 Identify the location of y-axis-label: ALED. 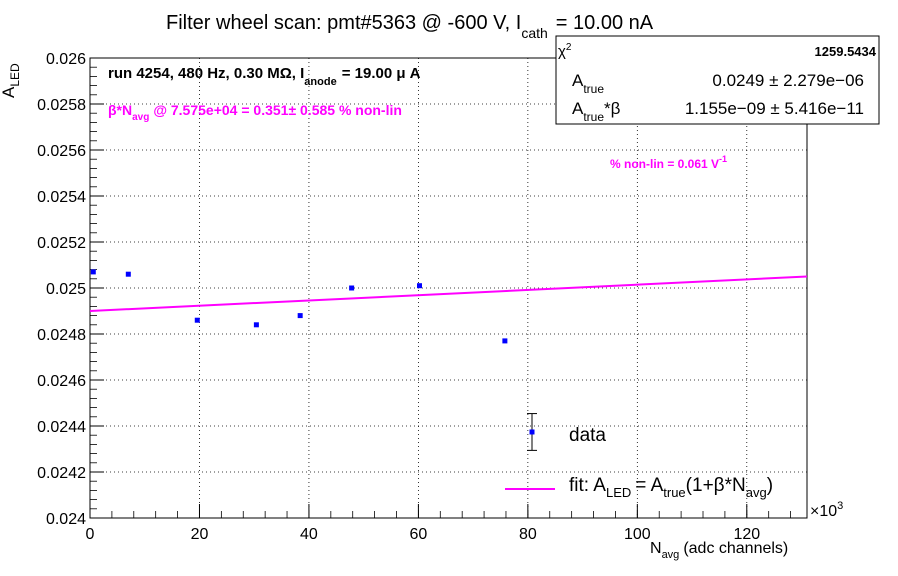
(11, 80).